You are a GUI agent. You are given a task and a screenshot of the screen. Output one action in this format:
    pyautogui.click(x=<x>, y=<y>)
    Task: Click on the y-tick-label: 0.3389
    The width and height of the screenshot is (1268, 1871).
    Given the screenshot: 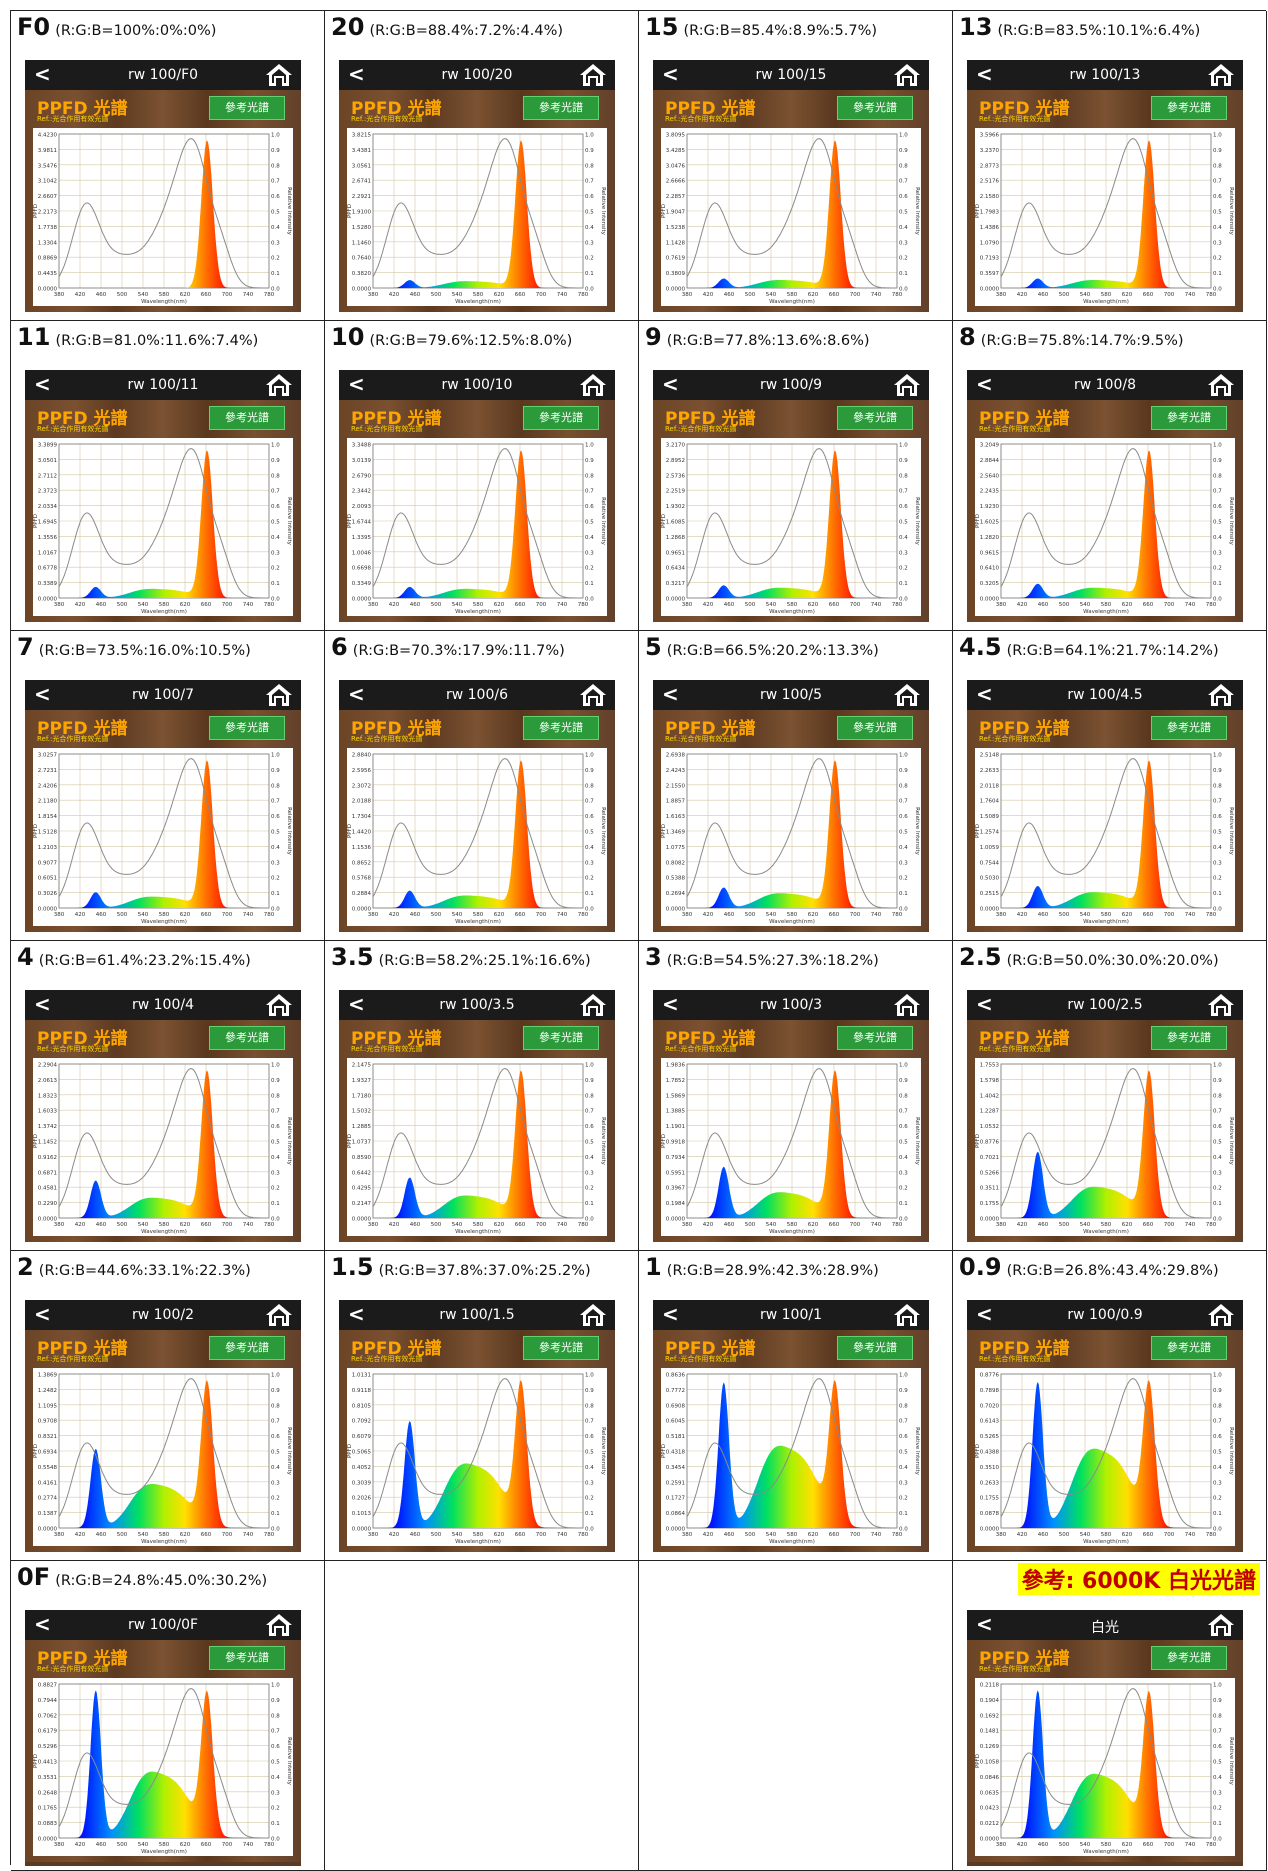 What is the action you would take?
    pyautogui.click(x=48, y=584)
    